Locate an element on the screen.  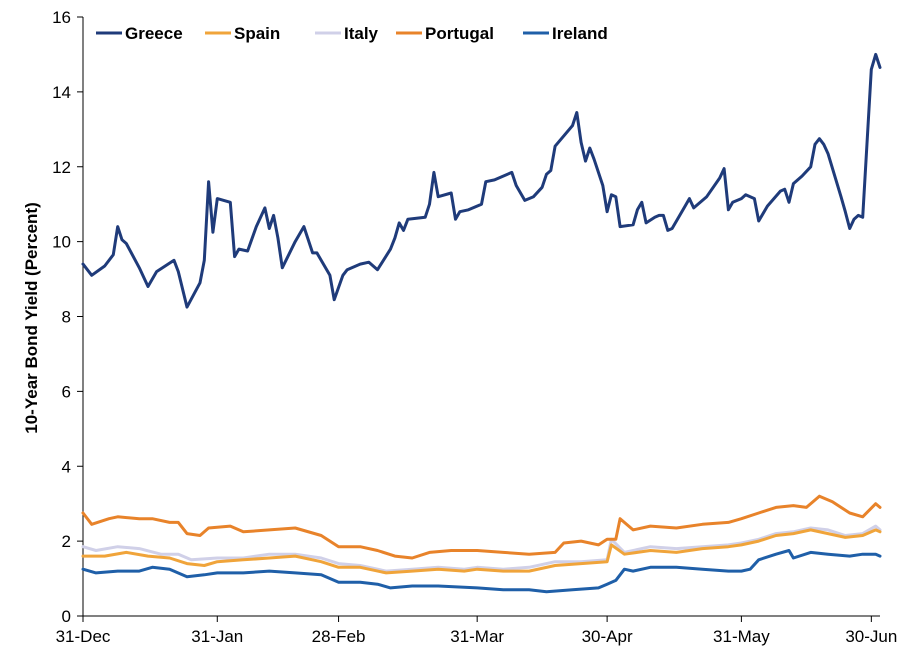
series-line-spain is located at coordinates (481, 551).